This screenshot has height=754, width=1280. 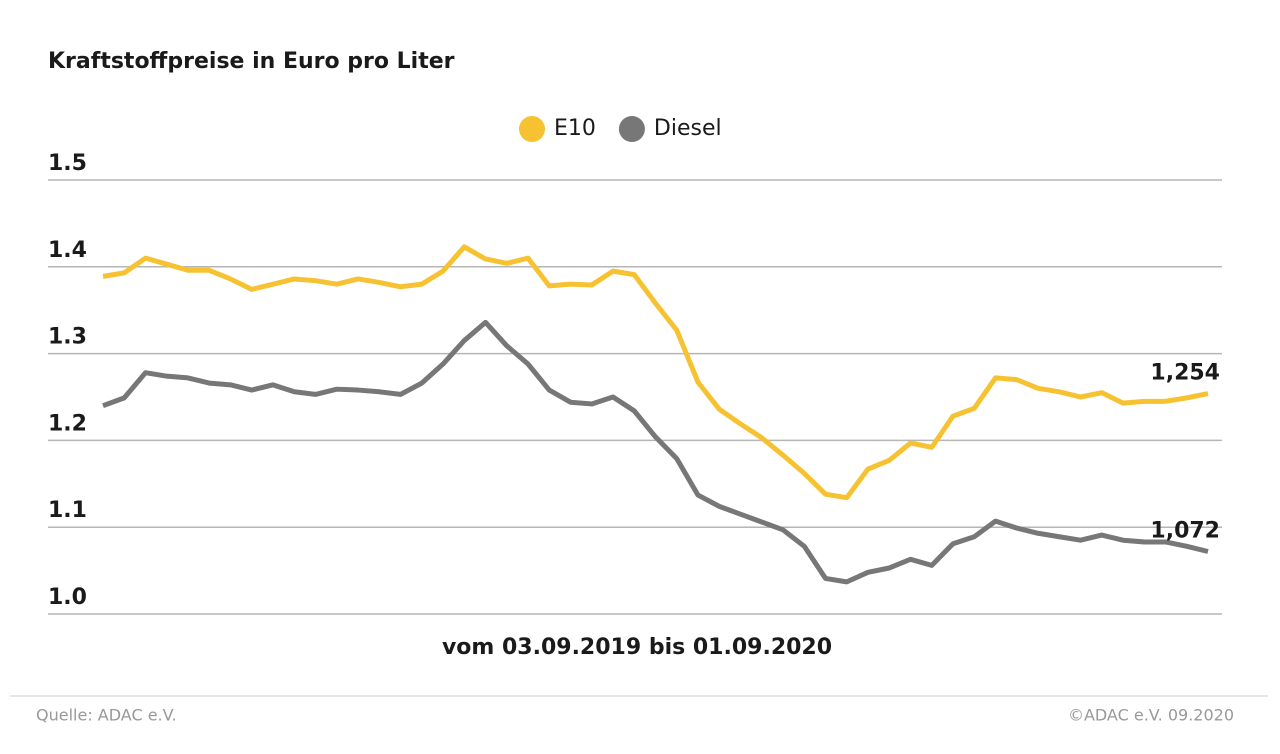 I want to click on value-label: 1,254, so click(x=1185, y=373).